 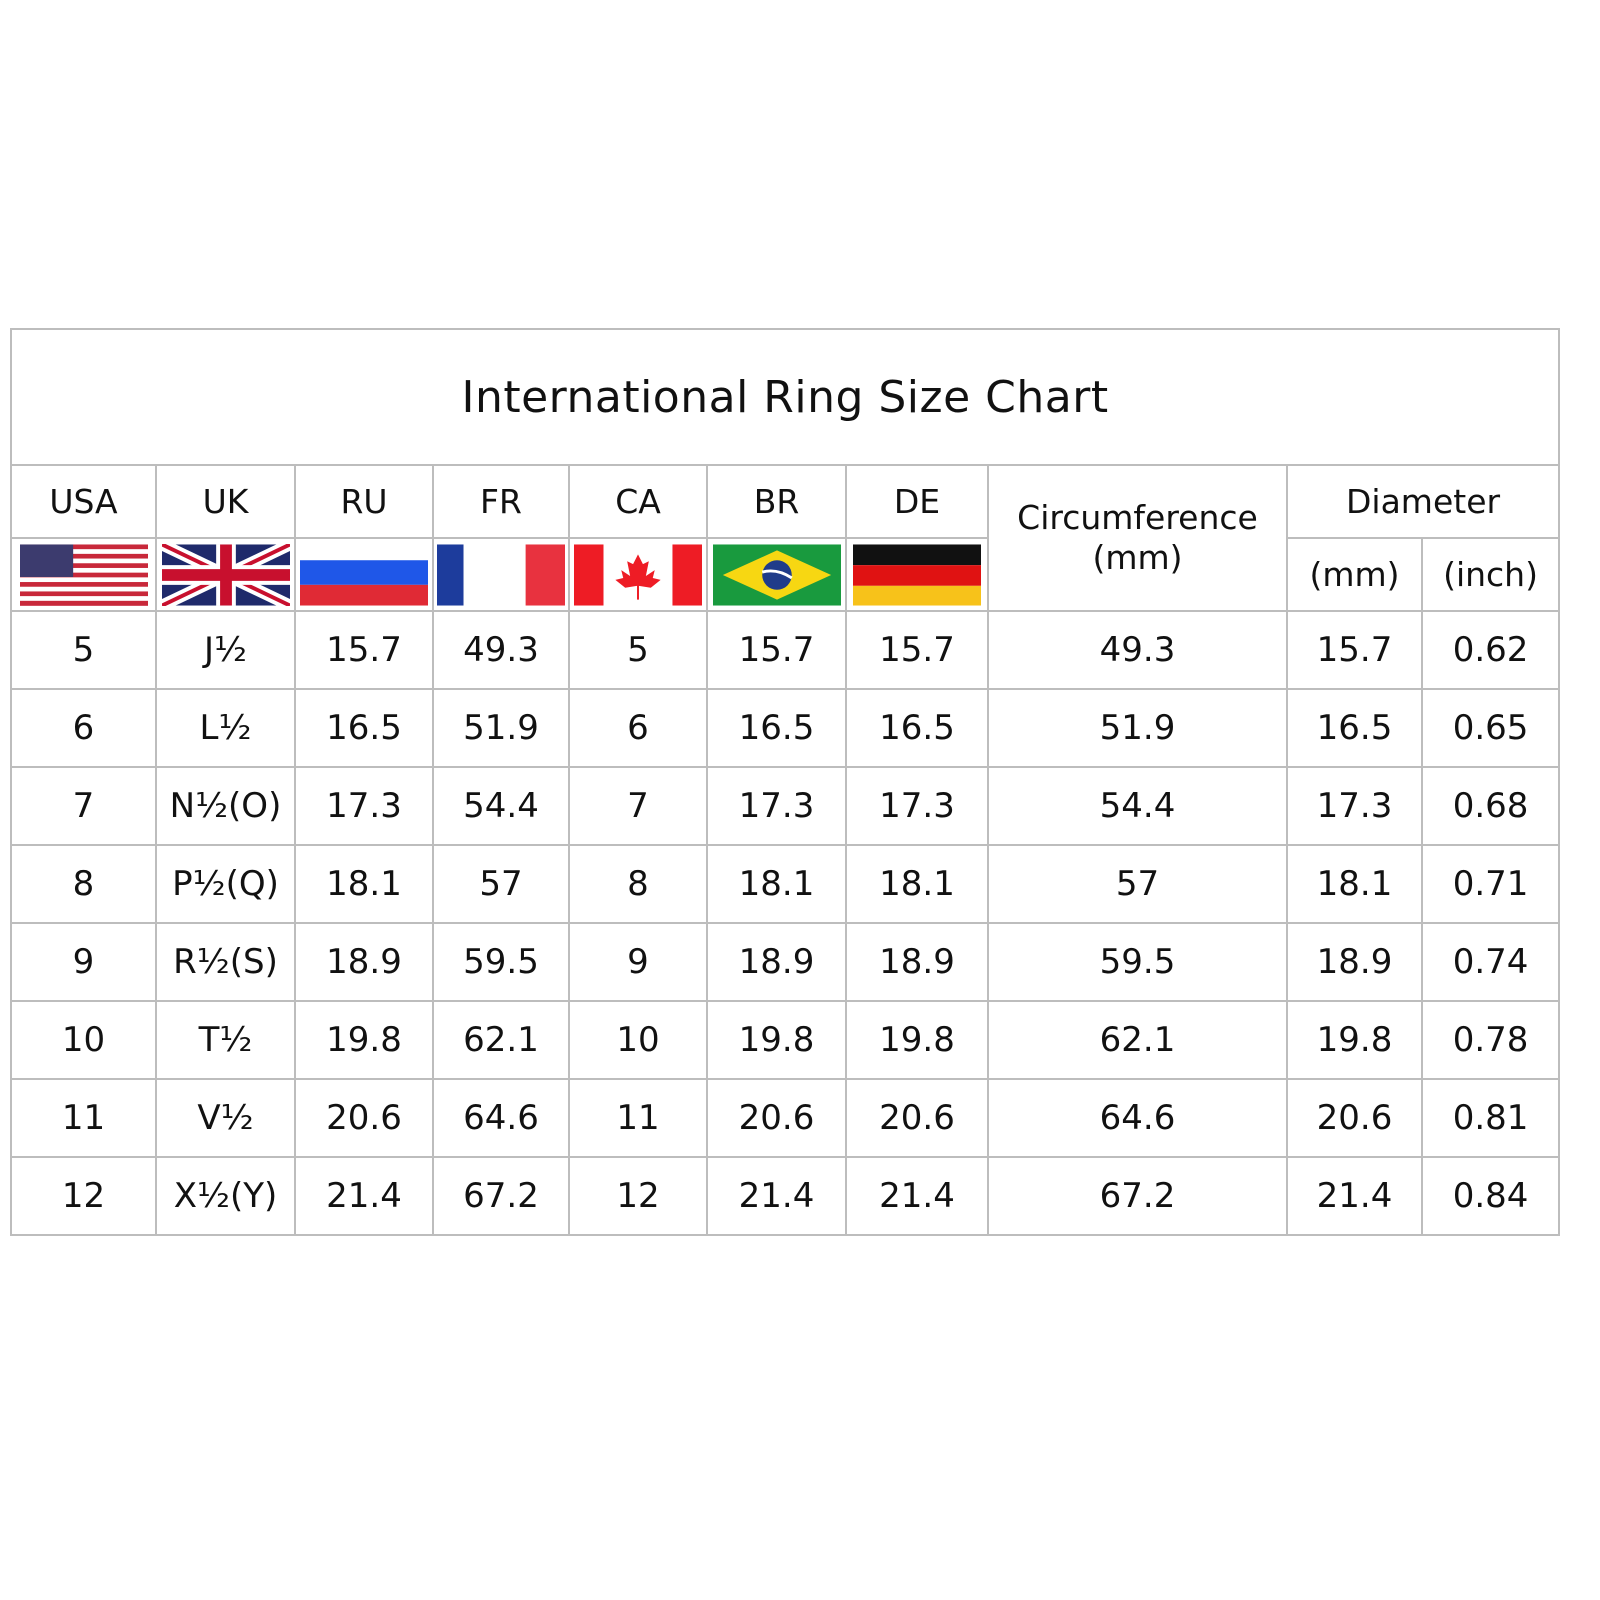 What do you see at coordinates (1354, 1196) in the screenshot?
I see `cell-diameter-mm: 21.4` at bounding box center [1354, 1196].